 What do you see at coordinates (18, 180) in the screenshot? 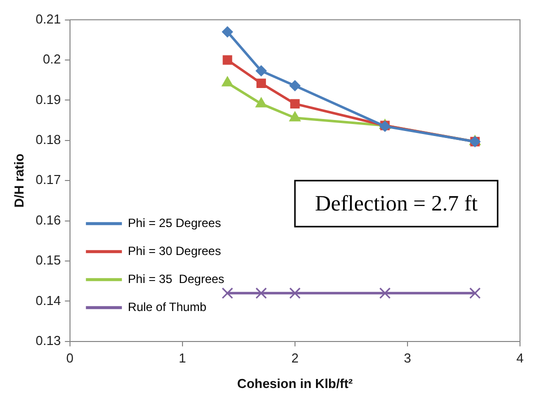
I see `y-axis-title: D/H ratio` at bounding box center [18, 180].